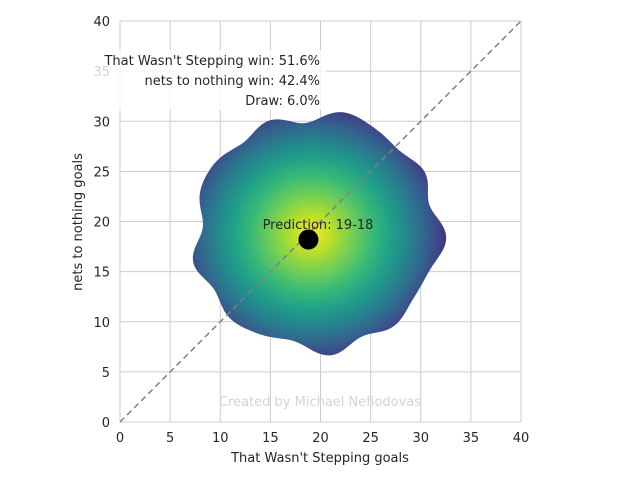 This screenshot has height=480, width=640. Describe the element at coordinates (106, 423) in the screenshot. I see `y-tick-label: 0` at that location.